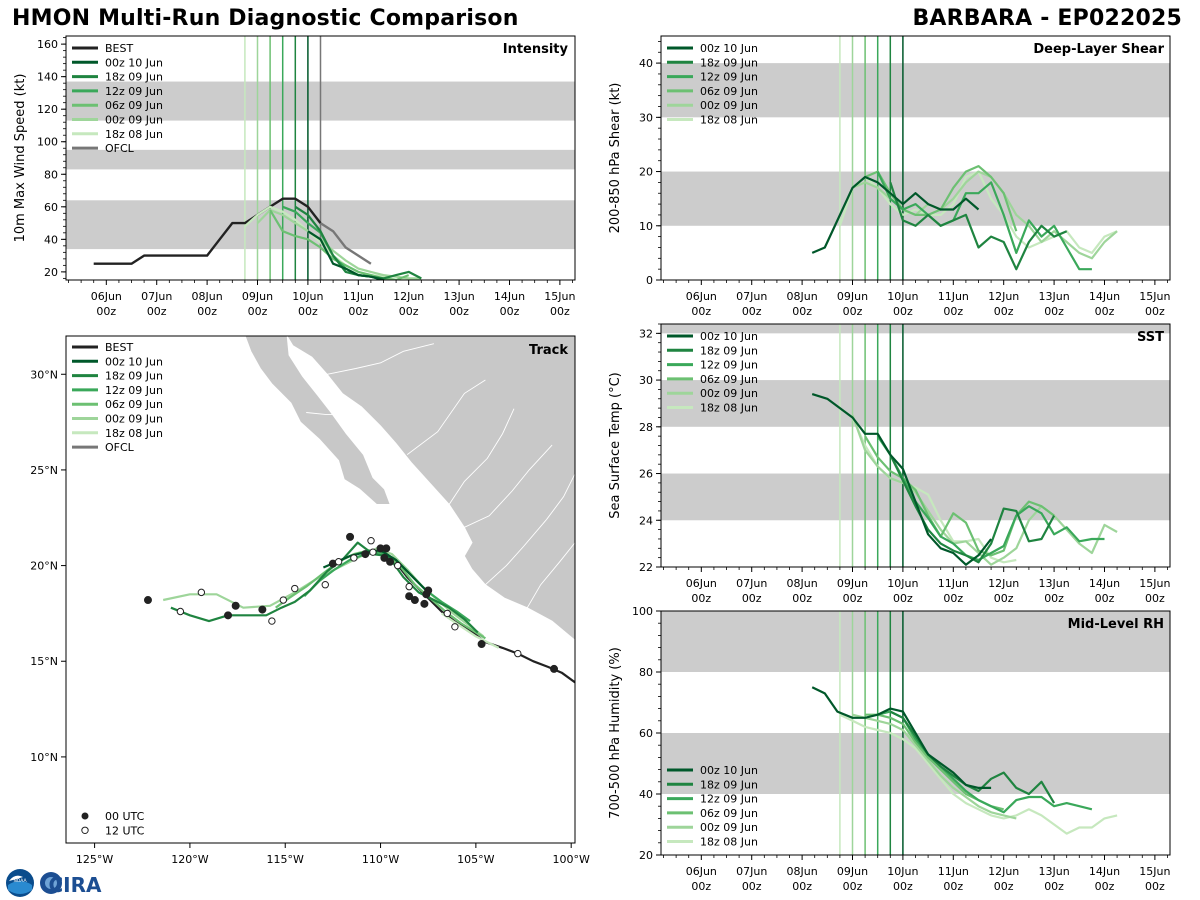 Image resolution: width=1200 pixels, height=900 pixels. Describe the element at coordinates (1098, 49) in the screenshot. I see `panel-title: Deep-Layer Shear` at that location.